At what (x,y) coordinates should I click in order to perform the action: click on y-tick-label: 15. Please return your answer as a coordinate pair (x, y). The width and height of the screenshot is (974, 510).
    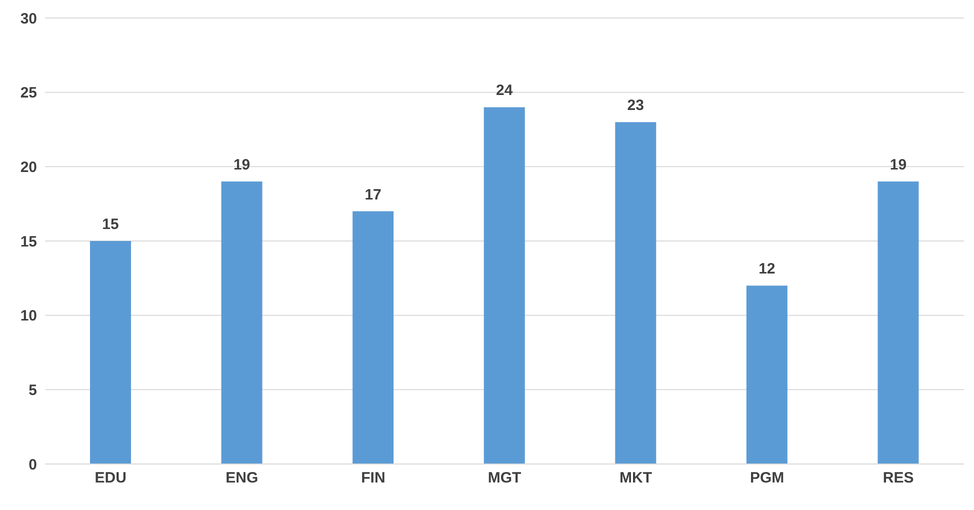
    Looking at the image, I should click on (28, 241).